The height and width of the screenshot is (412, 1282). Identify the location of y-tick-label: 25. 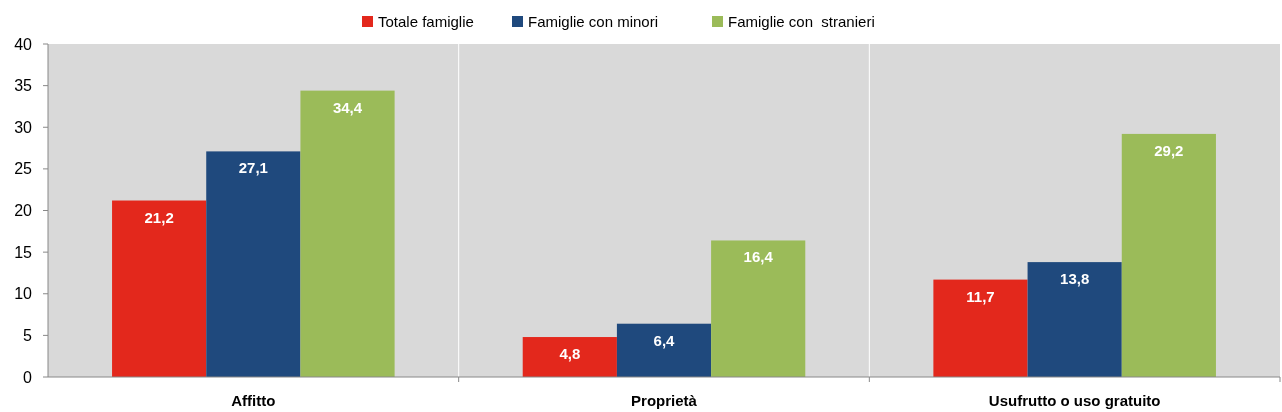
(23, 169).